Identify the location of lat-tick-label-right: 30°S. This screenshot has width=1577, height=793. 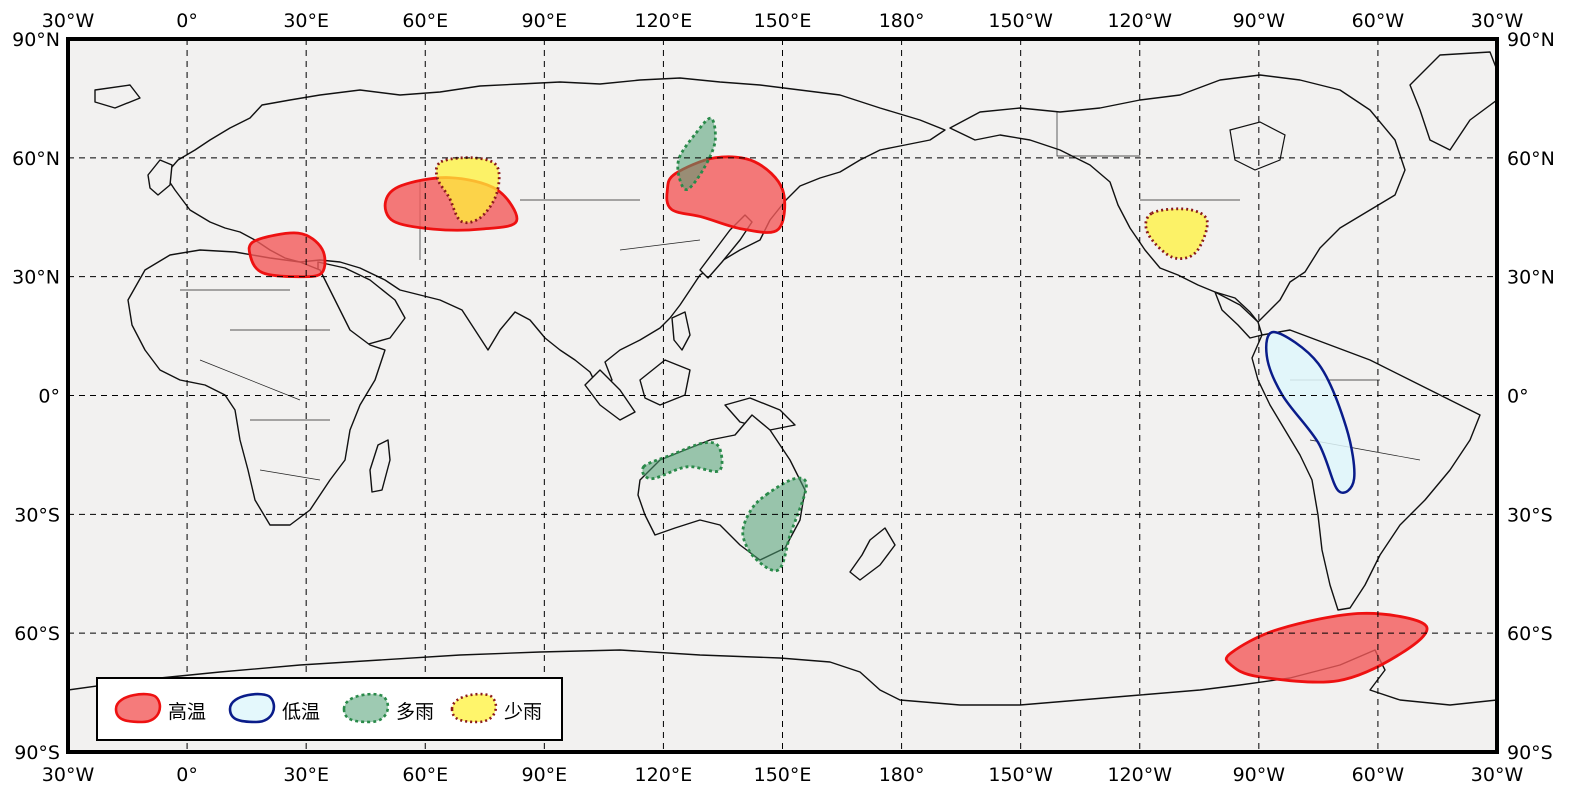
(1530, 515).